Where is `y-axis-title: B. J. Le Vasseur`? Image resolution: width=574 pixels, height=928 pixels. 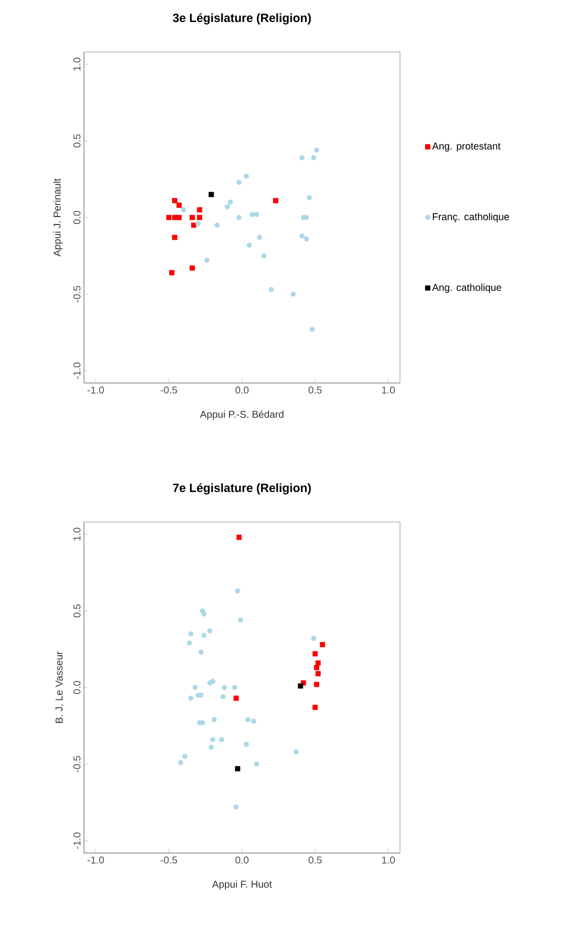
y-axis-title: B. J. Le Vasseur is located at coordinates (59, 687).